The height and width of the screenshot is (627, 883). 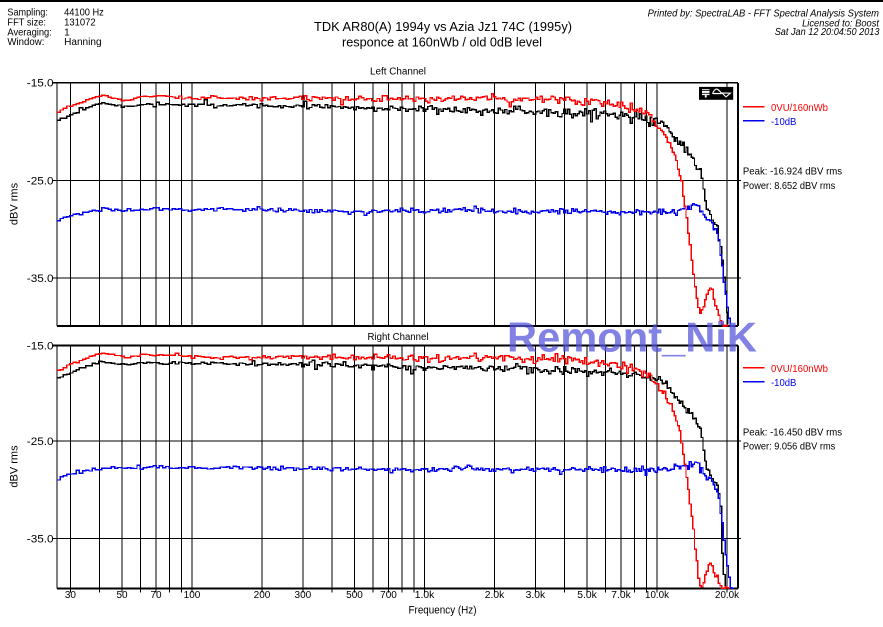 What do you see at coordinates (792, 432) in the screenshot?
I see `svg-text: Peak: -16.450 dBV rms` at bounding box center [792, 432].